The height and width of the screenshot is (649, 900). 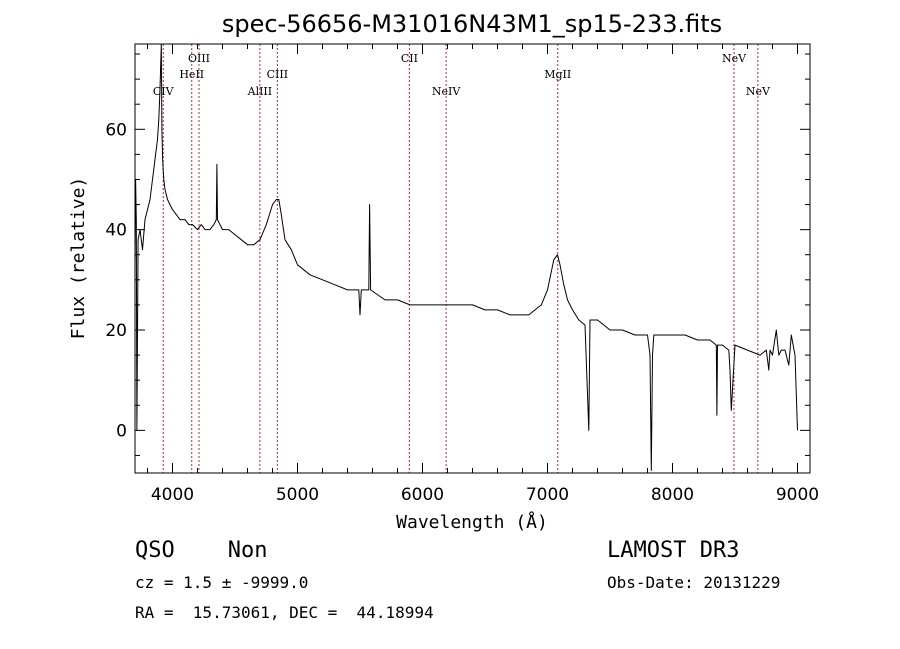 What do you see at coordinates (547, 495) in the screenshot?
I see `x-tick-label: 7000` at bounding box center [547, 495].